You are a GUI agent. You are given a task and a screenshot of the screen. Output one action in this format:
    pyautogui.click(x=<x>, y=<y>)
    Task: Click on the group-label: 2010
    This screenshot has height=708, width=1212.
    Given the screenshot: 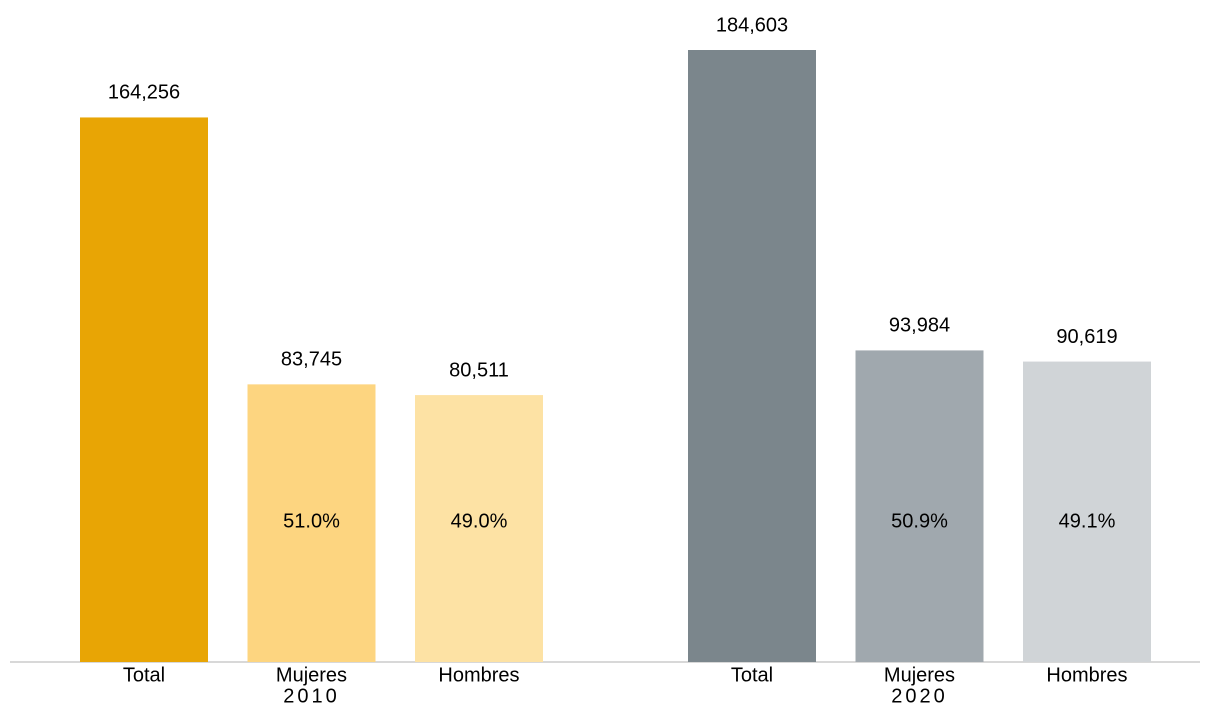 What is the action you would take?
    pyautogui.click(x=311, y=696)
    